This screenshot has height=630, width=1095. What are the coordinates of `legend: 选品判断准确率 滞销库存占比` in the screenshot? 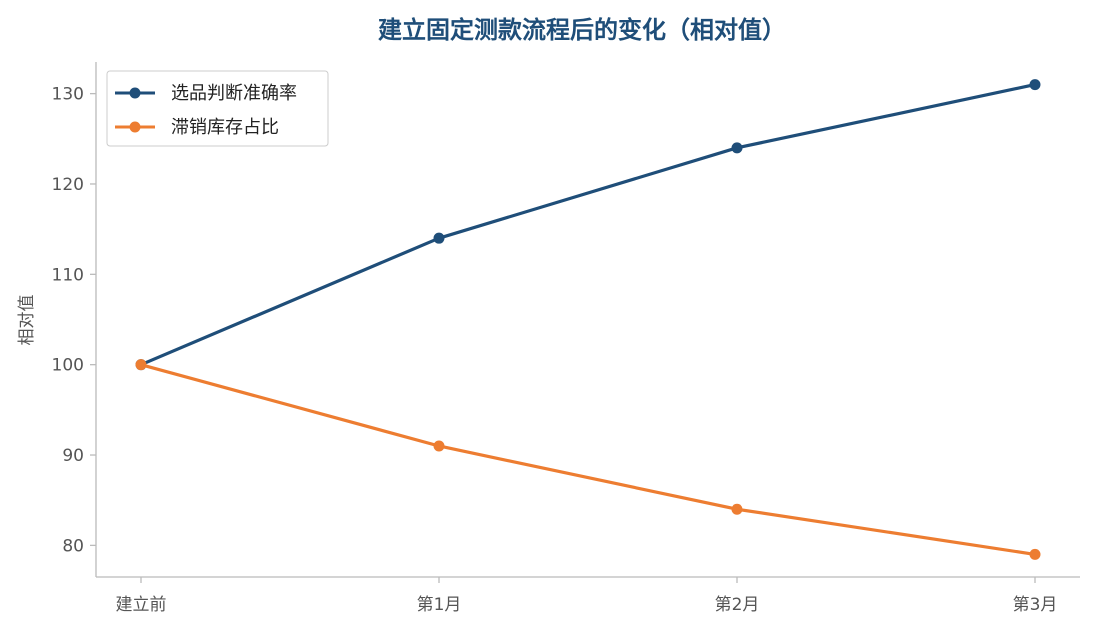 It's located at (217, 108).